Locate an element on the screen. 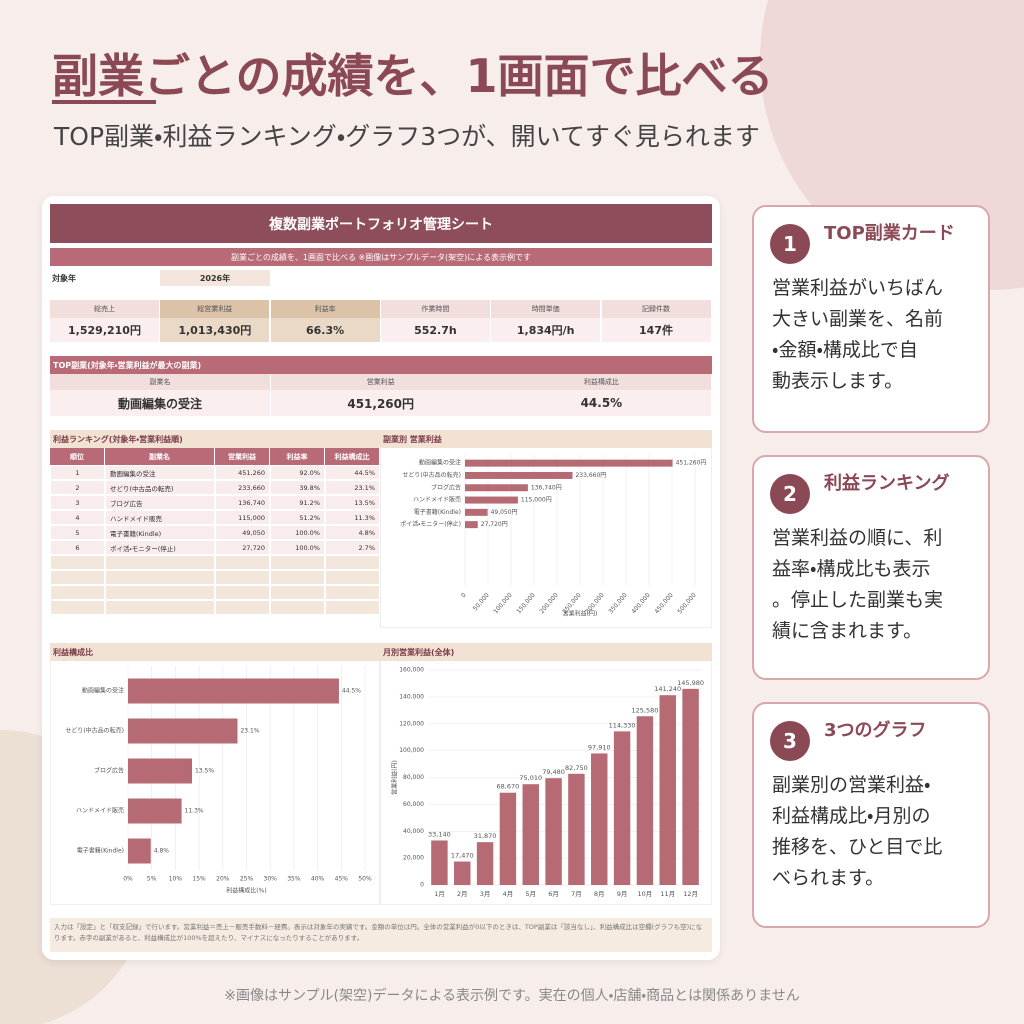 This screenshot has height=1024, width=1024. kpi-label: 総営業利益 is located at coordinates (215, 309).